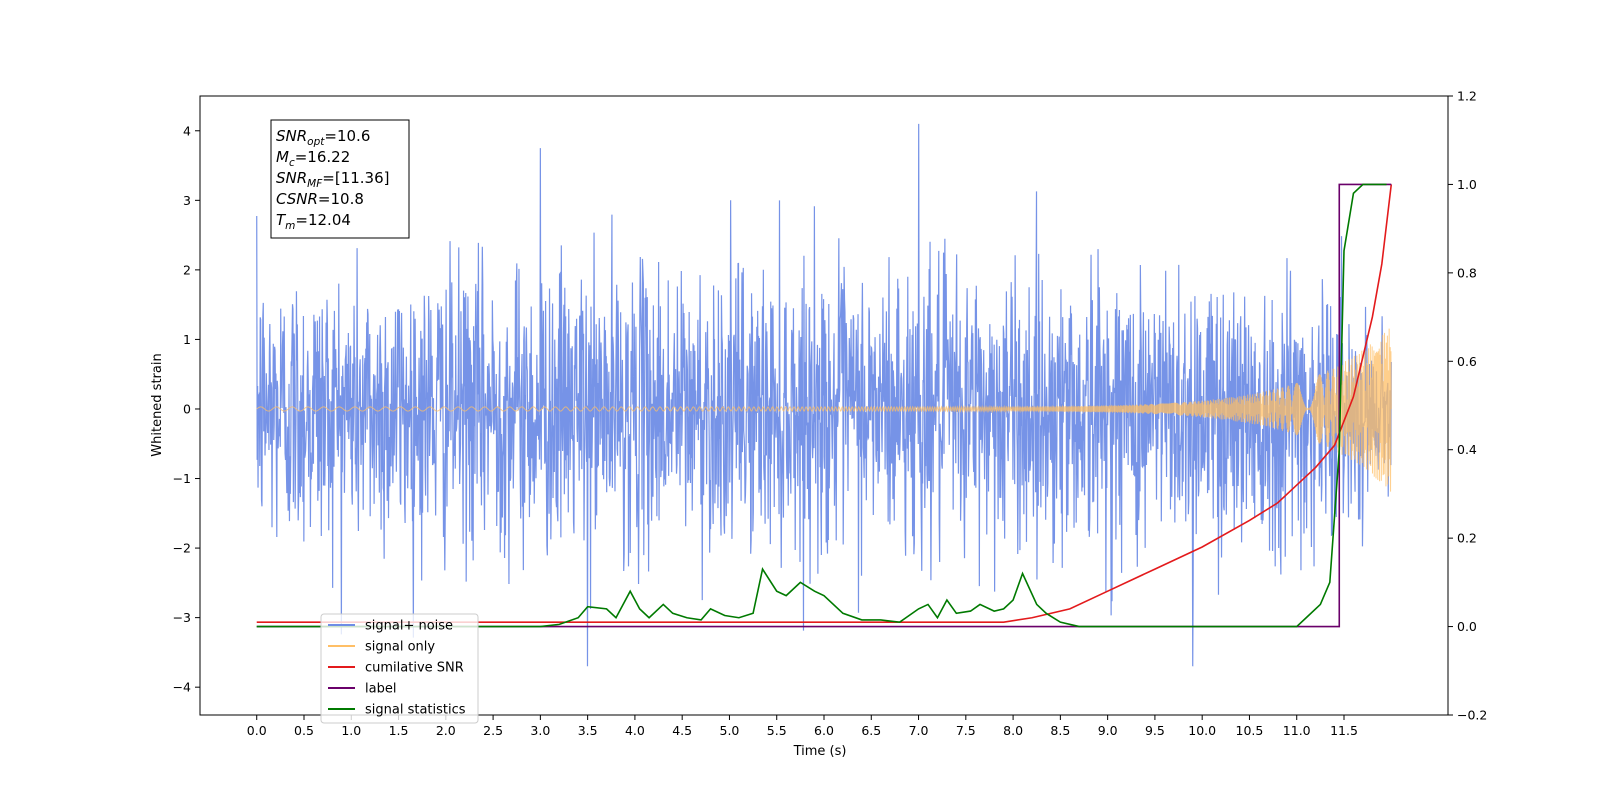 The image size is (1600, 800). What do you see at coordinates (1467, 361) in the screenshot?
I see `y2-tick-label: 0.6` at bounding box center [1467, 361].